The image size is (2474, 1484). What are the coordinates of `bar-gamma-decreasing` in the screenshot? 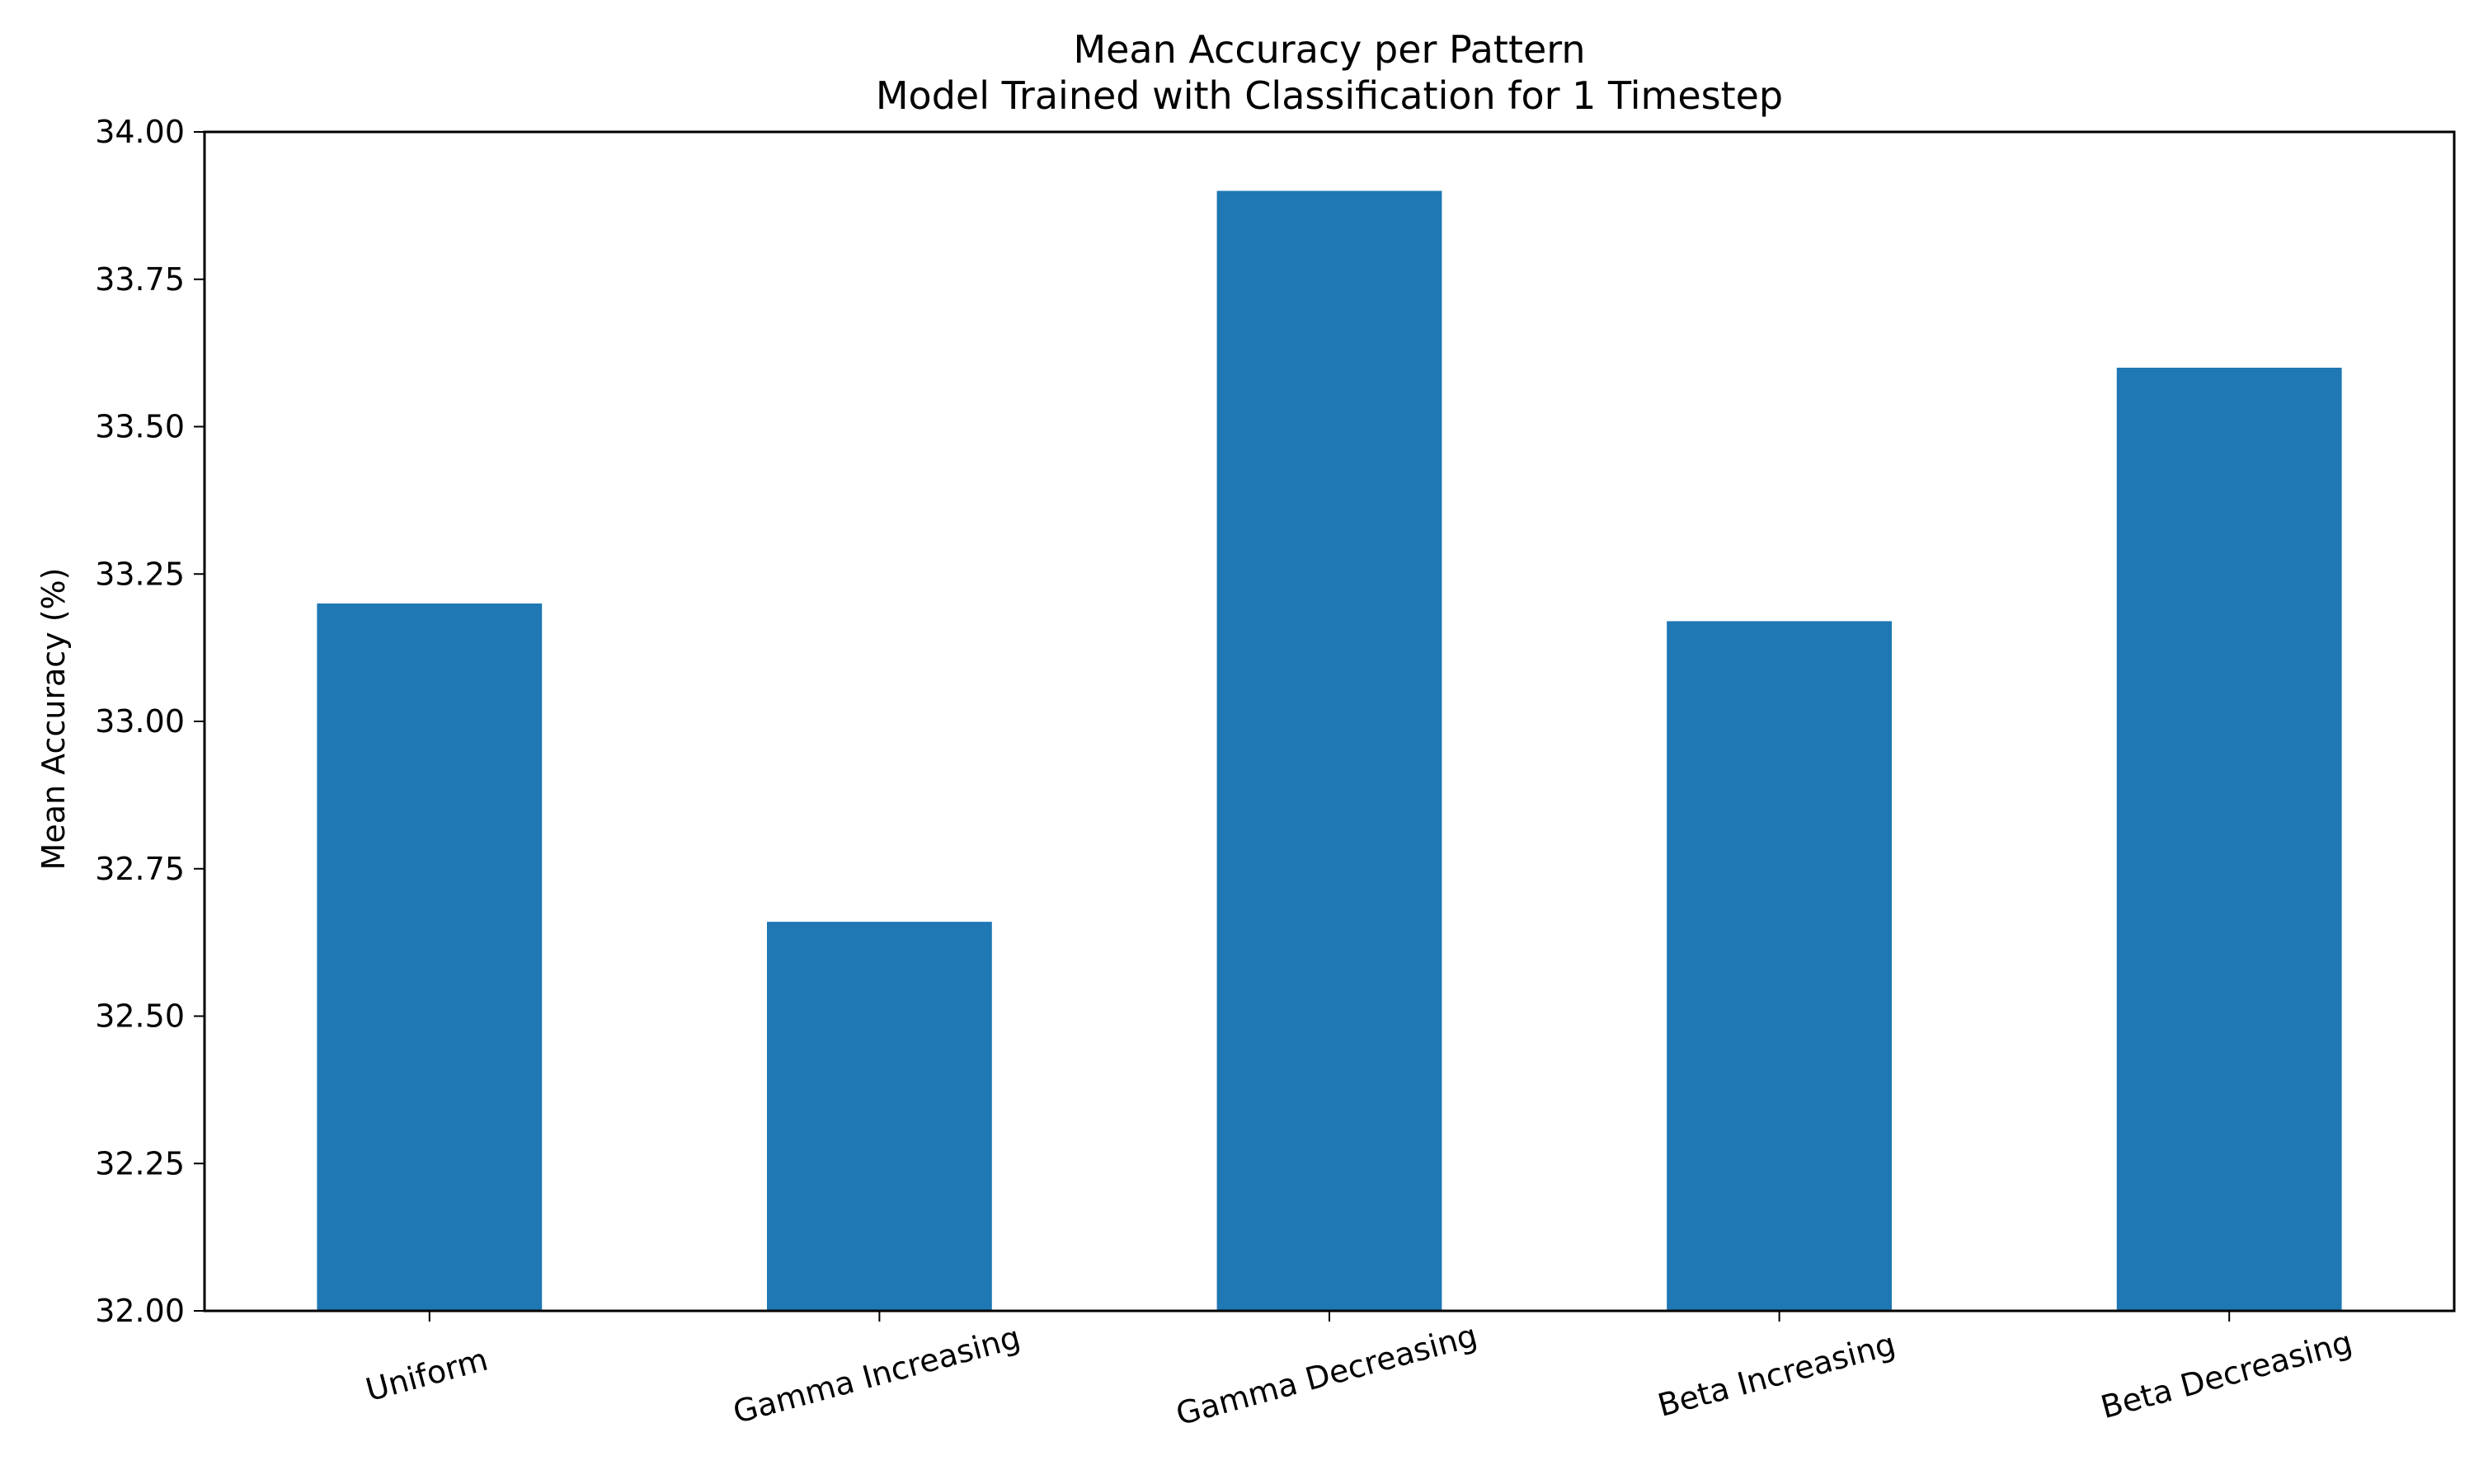 It's located at (1329, 750).